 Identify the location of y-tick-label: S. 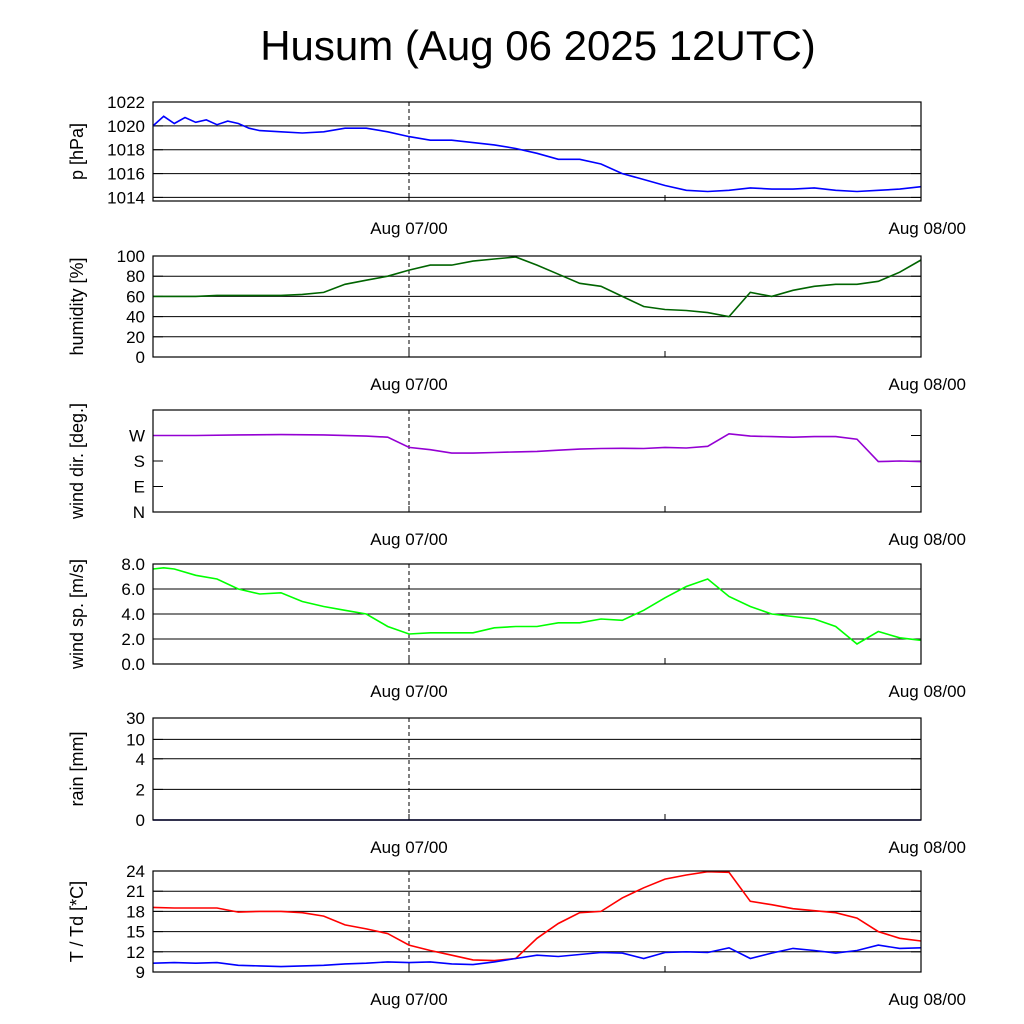
(139, 461).